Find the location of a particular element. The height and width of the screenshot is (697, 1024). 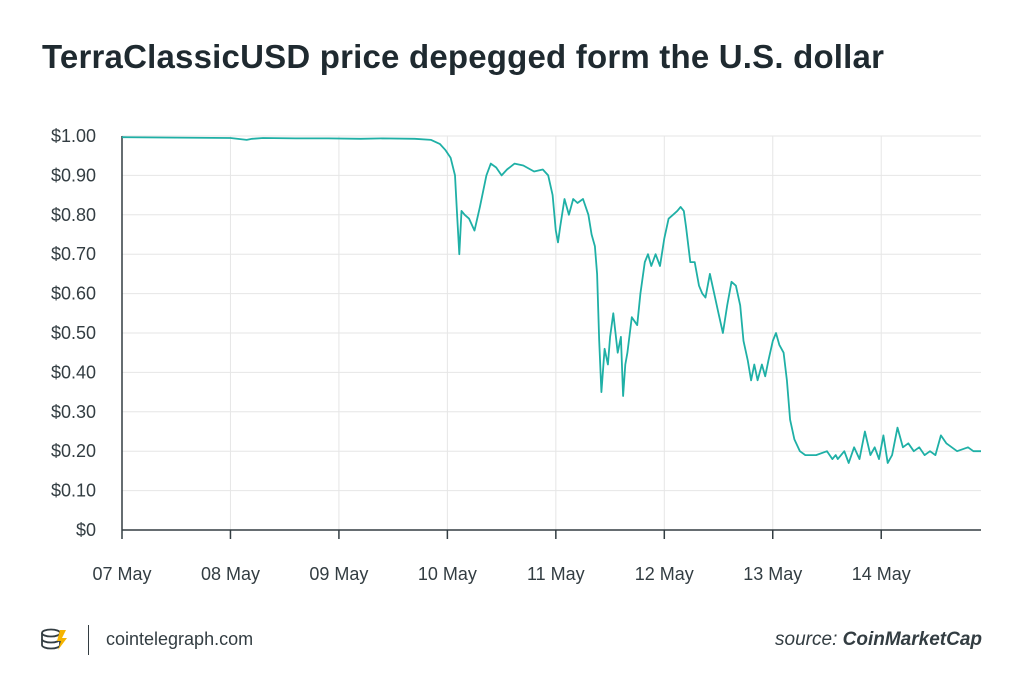

y-tick-label: $0.10 is located at coordinates (73, 491).